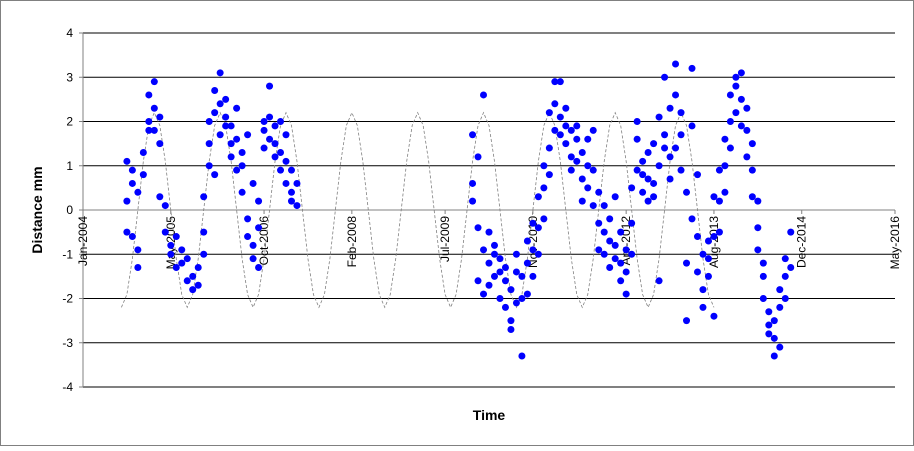  I want to click on y-tick-label: -4, so click(67, 387).